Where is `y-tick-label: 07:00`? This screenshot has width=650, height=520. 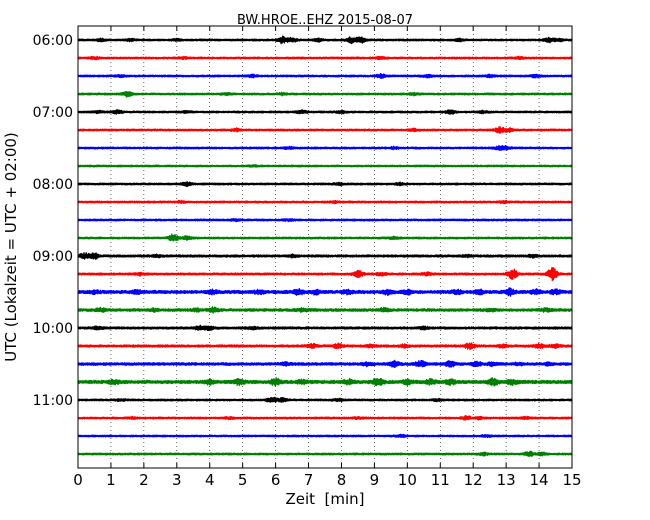
y-tick-label: 07:00 is located at coordinates (53, 113).